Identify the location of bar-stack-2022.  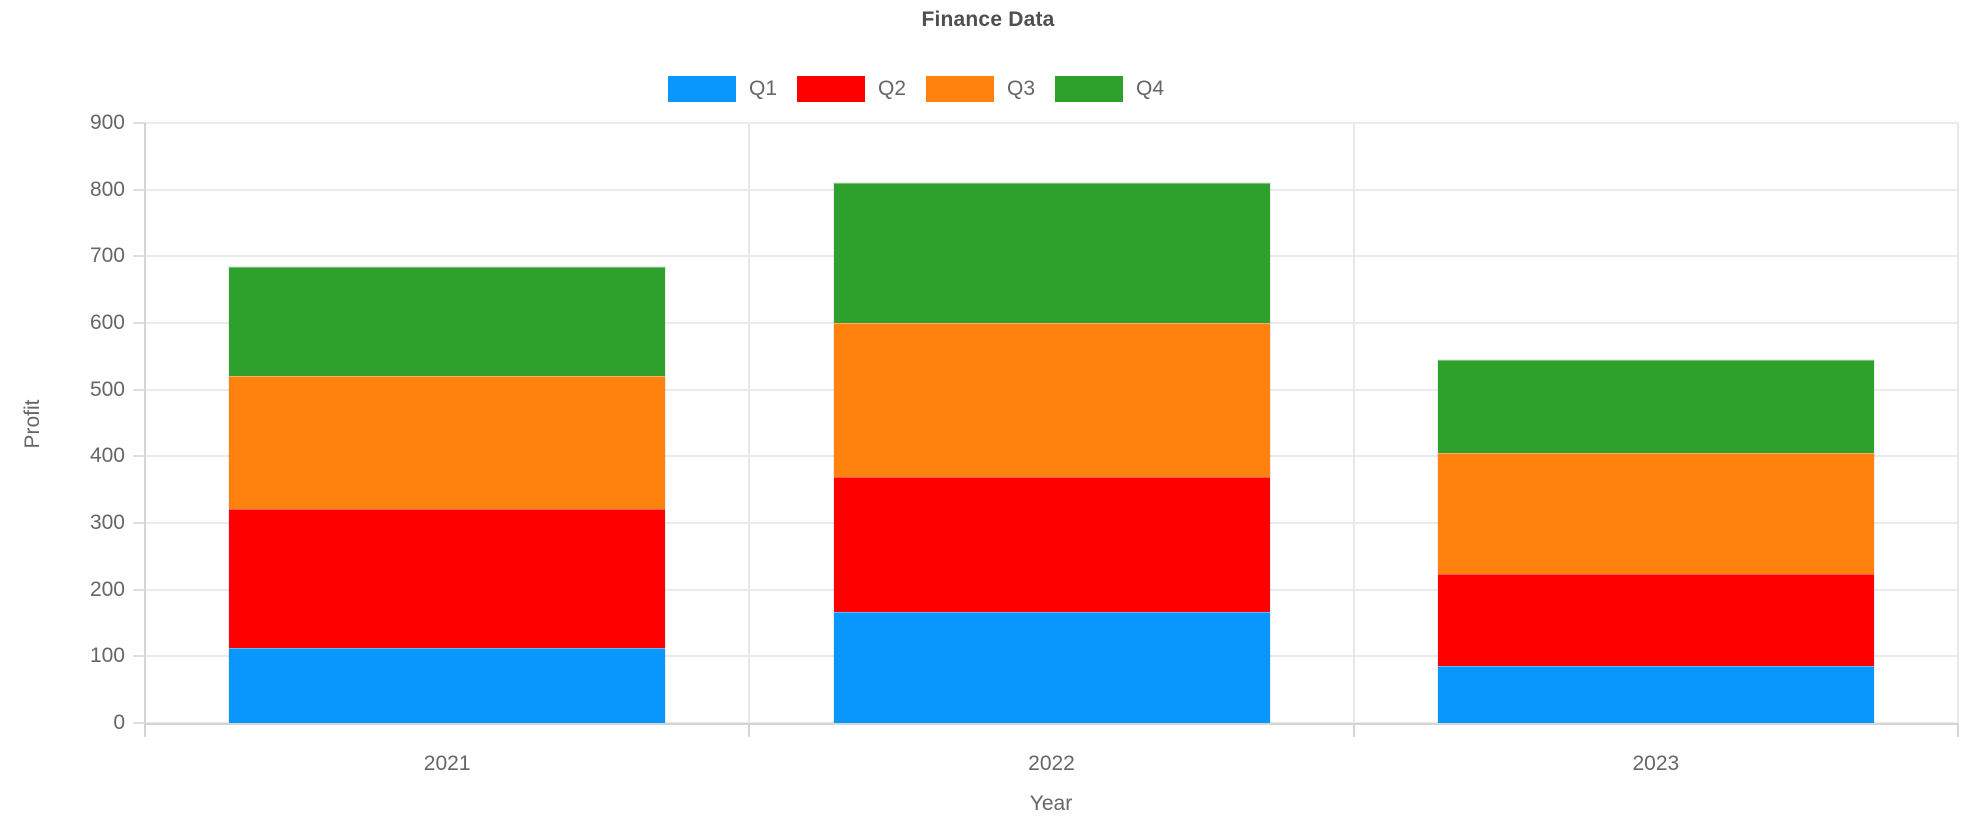
(1051, 453).